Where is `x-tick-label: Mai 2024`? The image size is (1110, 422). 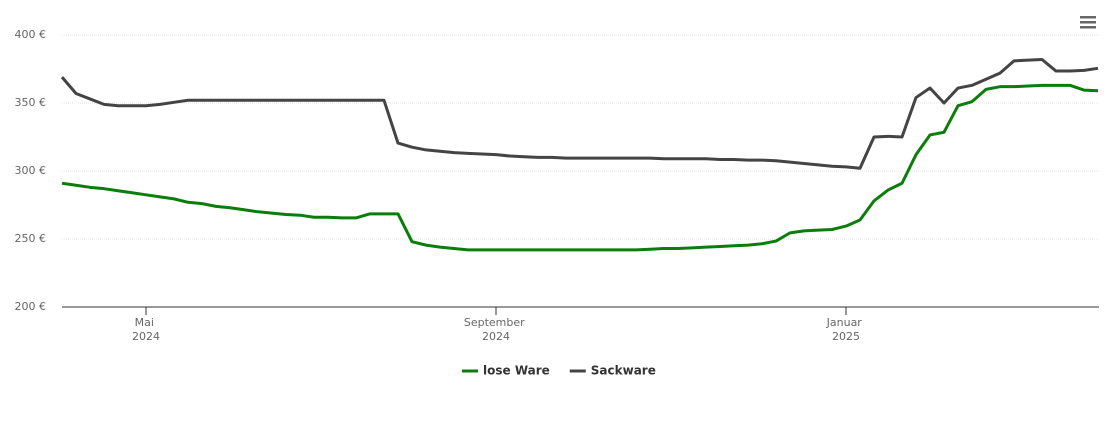 x-tick-label: Mai 2024 is located at coordinates (146, 329).